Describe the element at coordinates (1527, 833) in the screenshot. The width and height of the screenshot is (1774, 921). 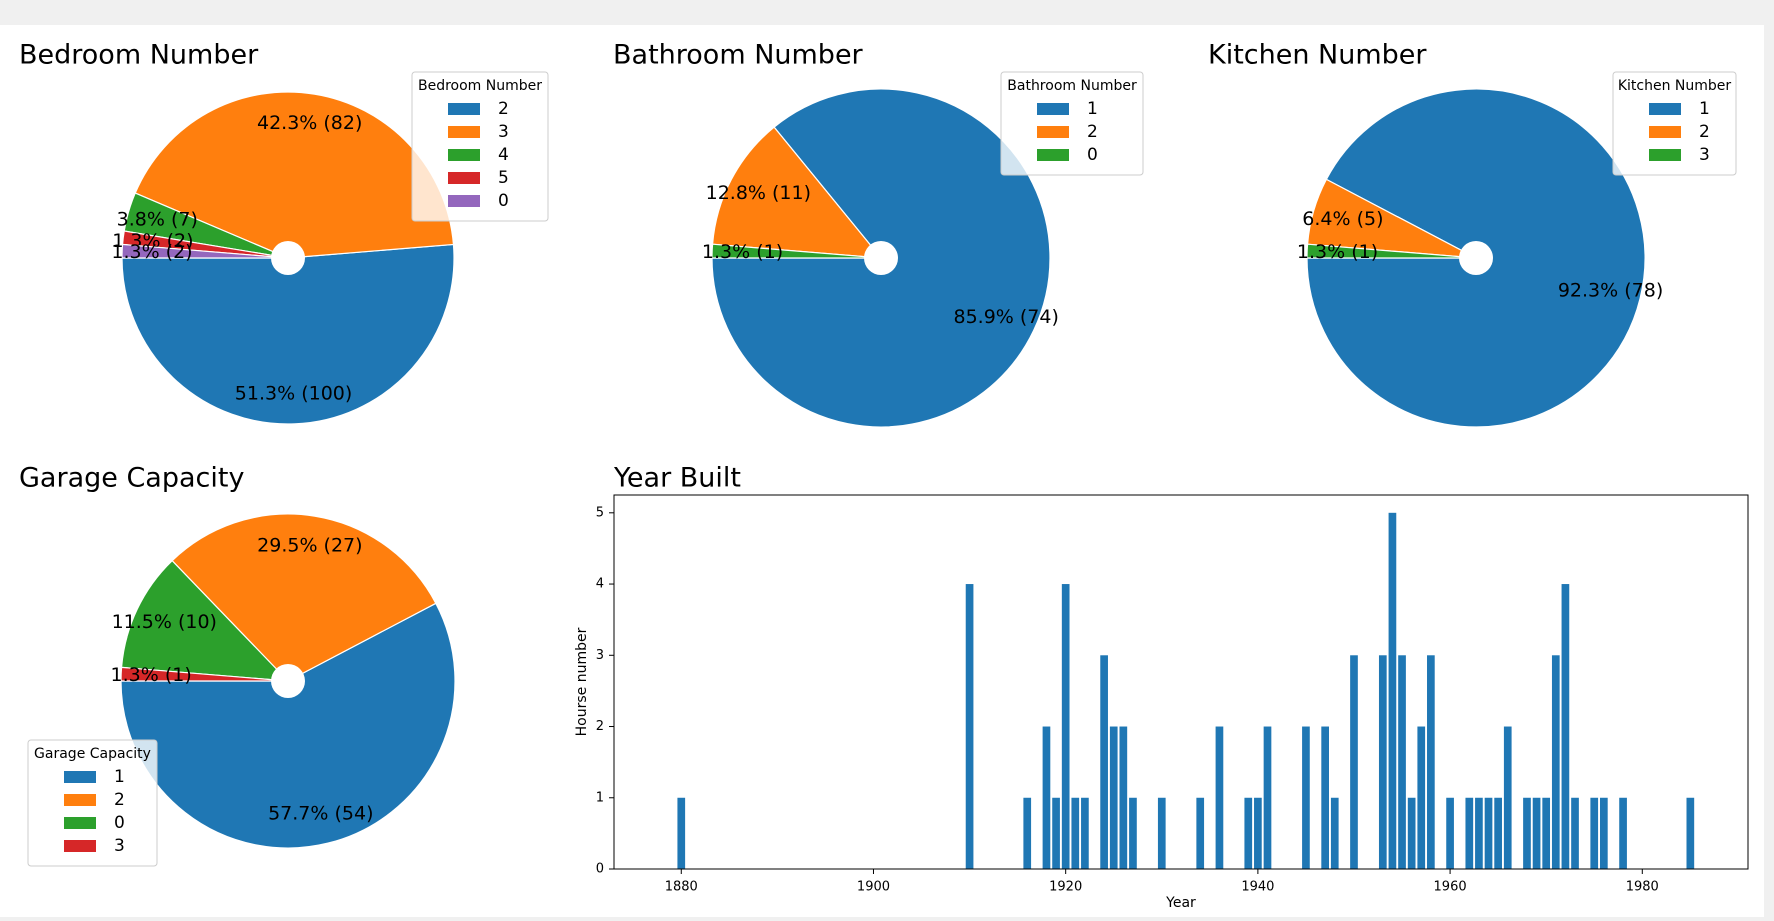
I see `bar-1968` at that location.